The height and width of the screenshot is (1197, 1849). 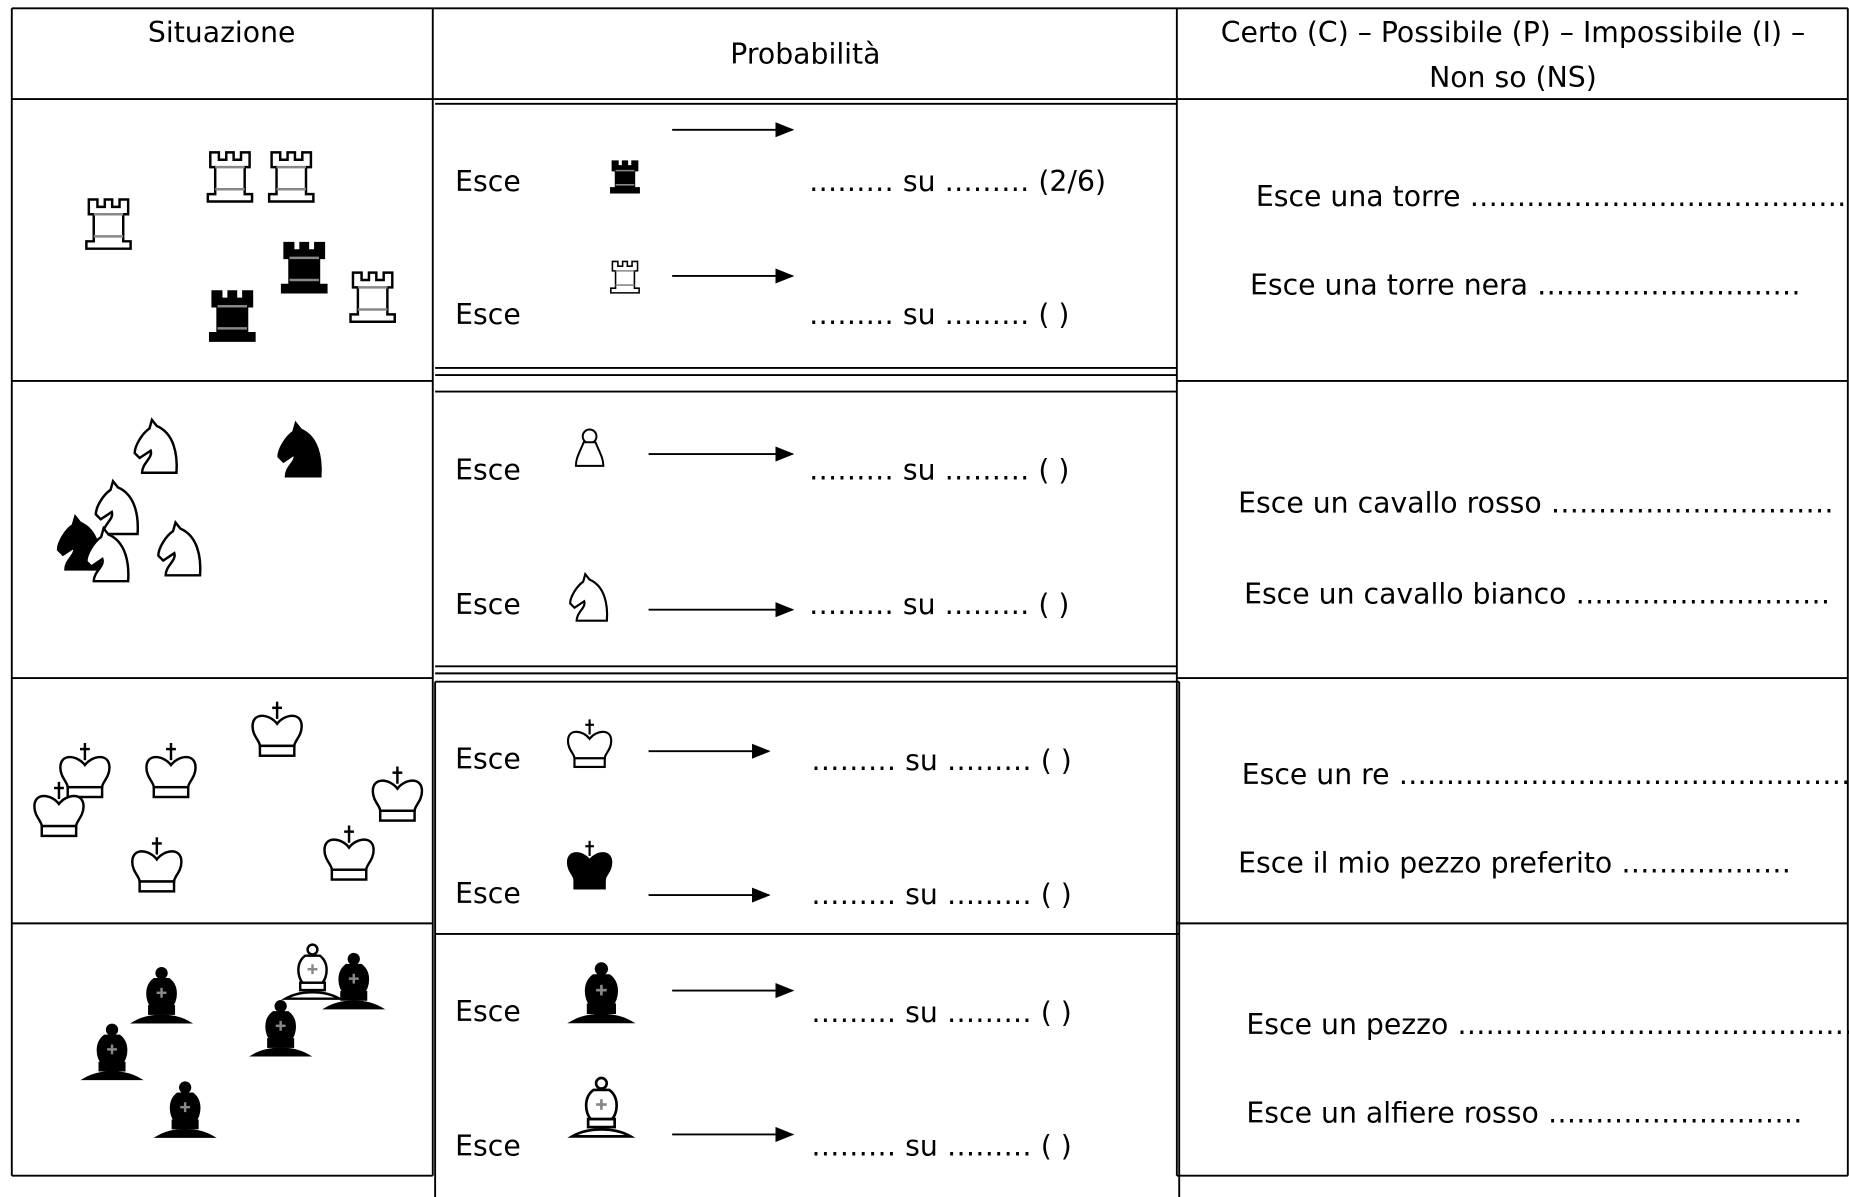 I want to click on column-header: Probabilità, so click(x=805, y=53).